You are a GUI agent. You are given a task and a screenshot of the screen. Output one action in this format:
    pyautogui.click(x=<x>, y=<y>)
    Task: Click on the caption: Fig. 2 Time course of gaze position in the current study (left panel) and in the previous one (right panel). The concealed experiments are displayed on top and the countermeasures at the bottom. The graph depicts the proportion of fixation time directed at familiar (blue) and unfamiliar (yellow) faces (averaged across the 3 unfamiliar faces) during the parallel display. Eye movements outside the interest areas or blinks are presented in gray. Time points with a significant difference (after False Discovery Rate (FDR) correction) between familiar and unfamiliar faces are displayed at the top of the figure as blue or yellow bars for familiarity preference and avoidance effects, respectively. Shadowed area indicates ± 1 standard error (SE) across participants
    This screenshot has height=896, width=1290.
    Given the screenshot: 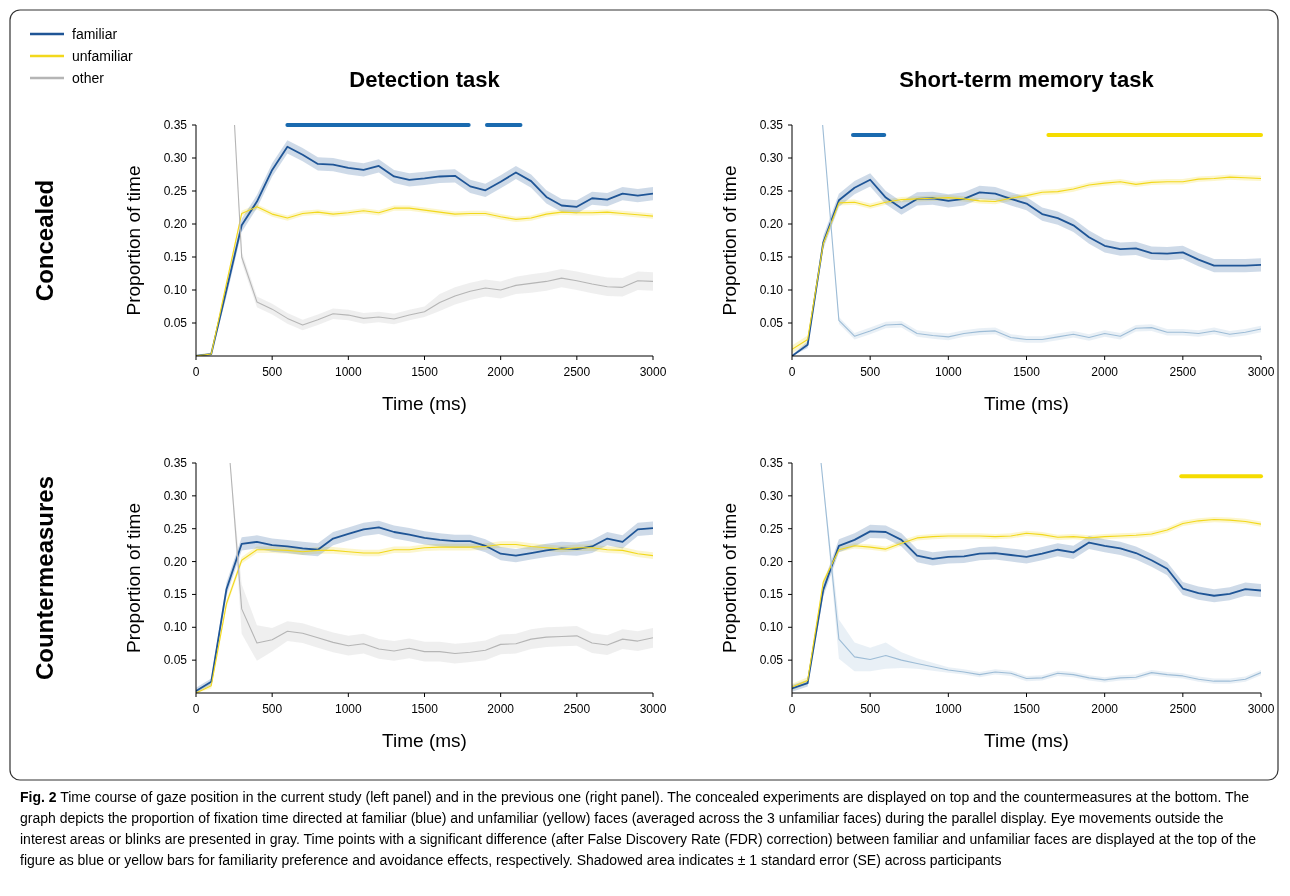 What is the action you would take?
    pyautogui.click(x=638, y=828)
    